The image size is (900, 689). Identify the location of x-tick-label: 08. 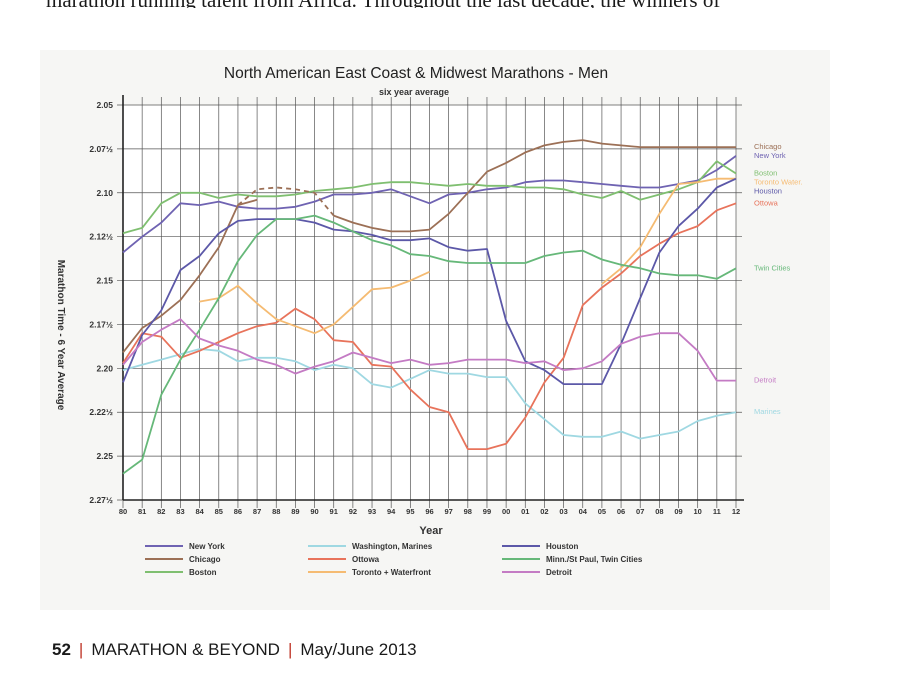
(659, 511).